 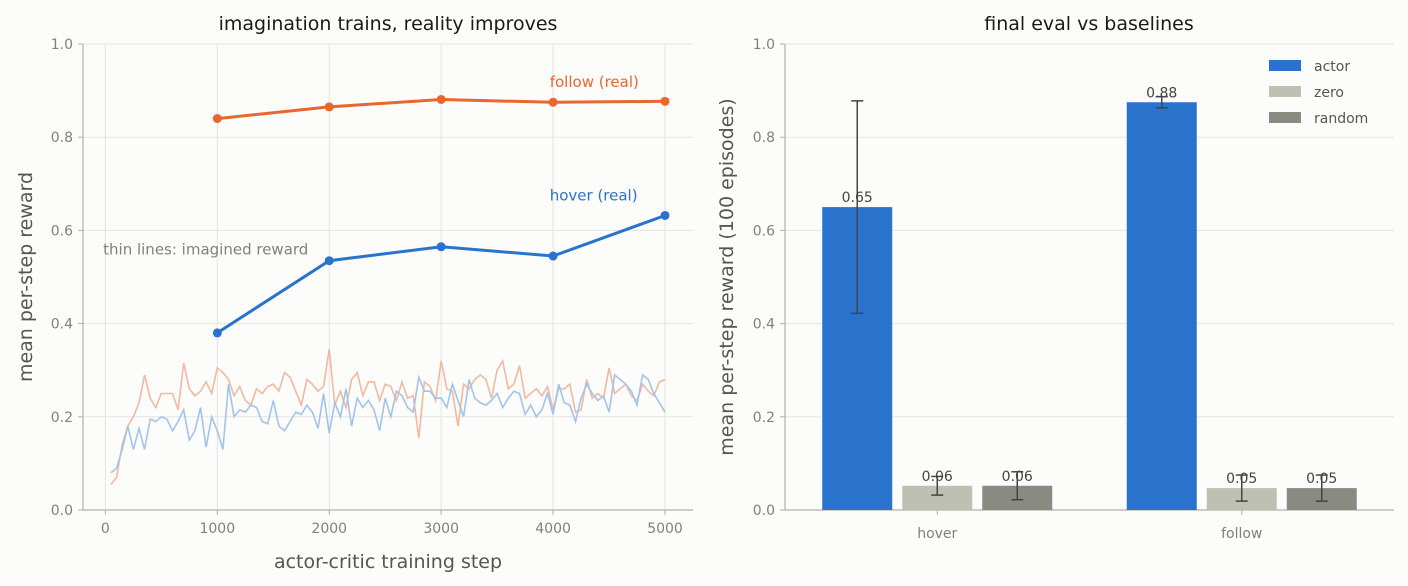 What do you see at coordinates (1329, 93) in the screenshot?
I see `legend-label-zero: zero` at bounding box center [1329, 93].